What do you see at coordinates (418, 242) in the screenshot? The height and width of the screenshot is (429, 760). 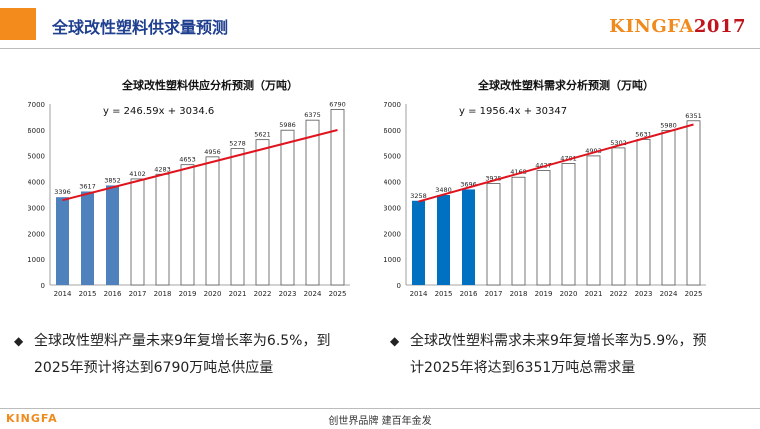 I see `demand-bar-2014` at bounding box center [418, 242].